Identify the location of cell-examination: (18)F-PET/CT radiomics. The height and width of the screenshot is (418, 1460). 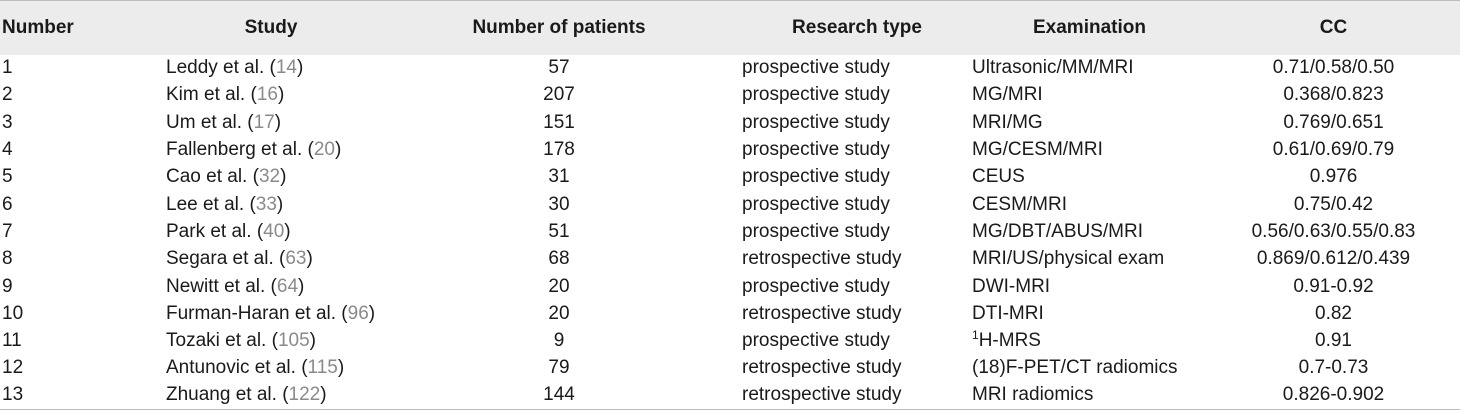
(1089, 368).